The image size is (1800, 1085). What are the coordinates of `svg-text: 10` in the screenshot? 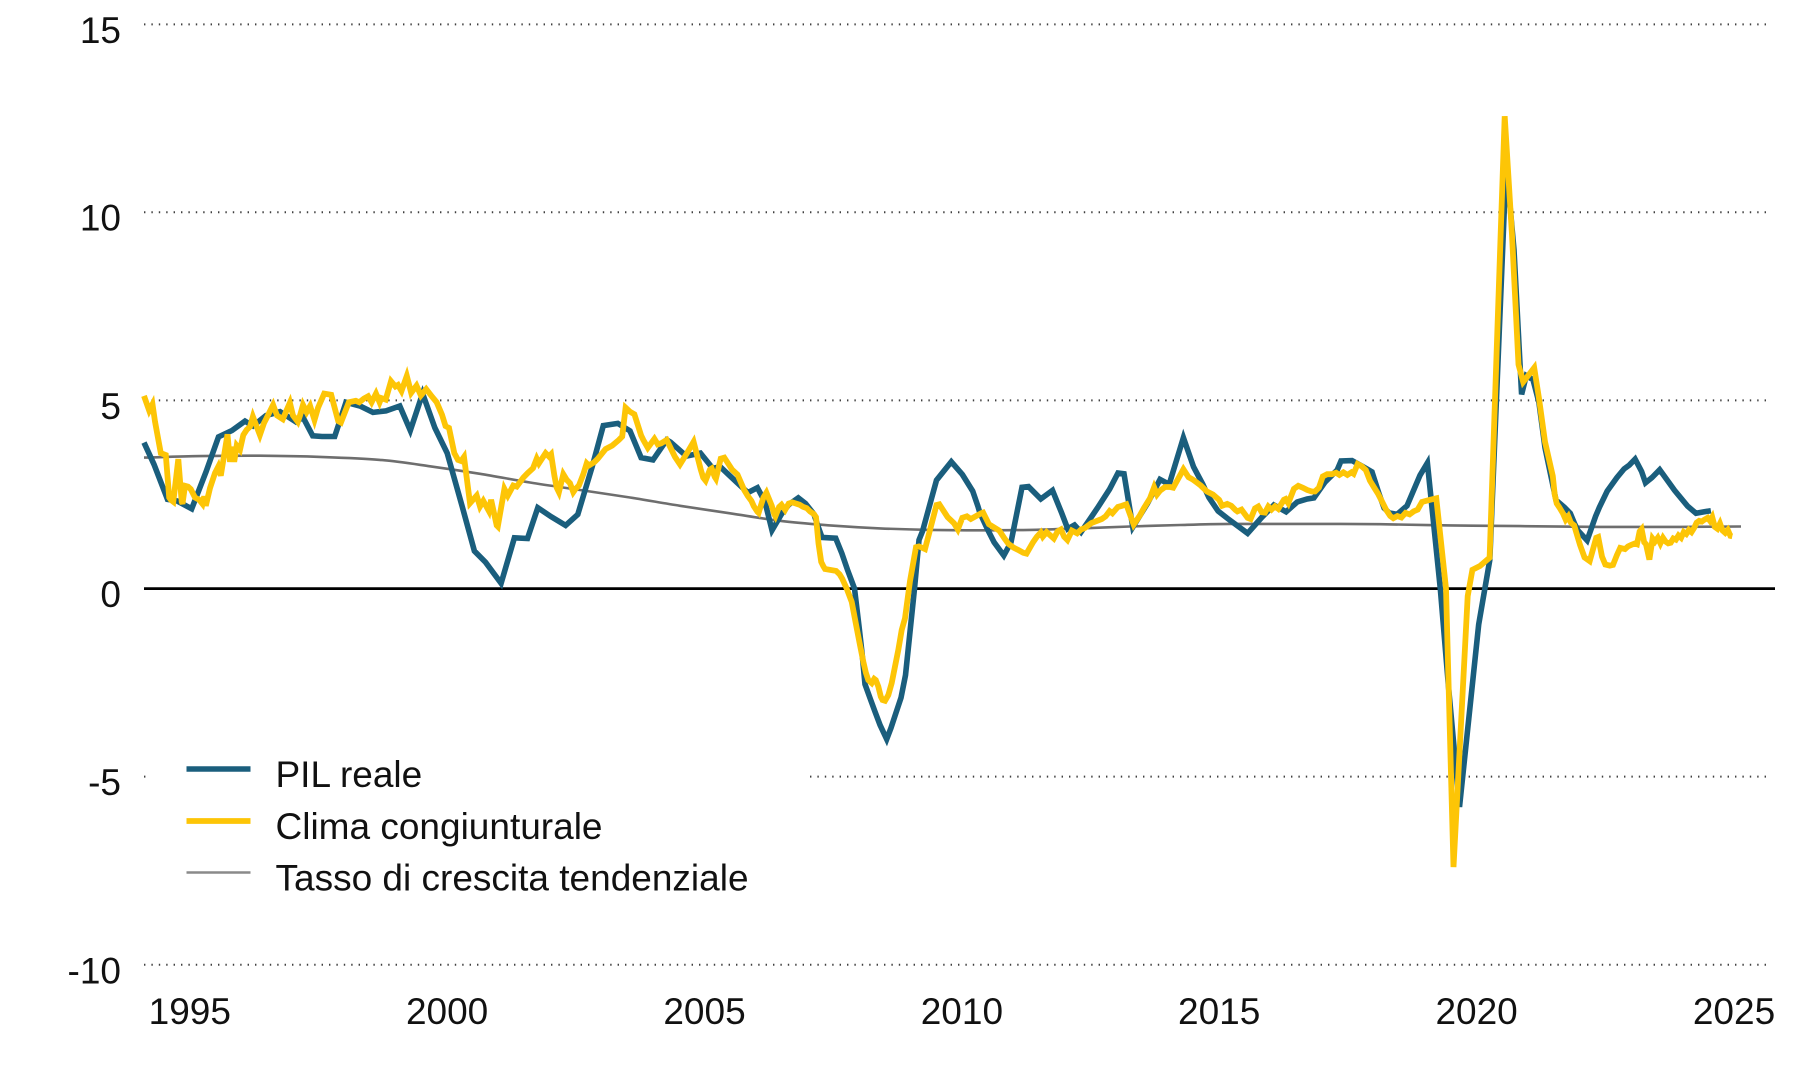 It's located at (100, 218).